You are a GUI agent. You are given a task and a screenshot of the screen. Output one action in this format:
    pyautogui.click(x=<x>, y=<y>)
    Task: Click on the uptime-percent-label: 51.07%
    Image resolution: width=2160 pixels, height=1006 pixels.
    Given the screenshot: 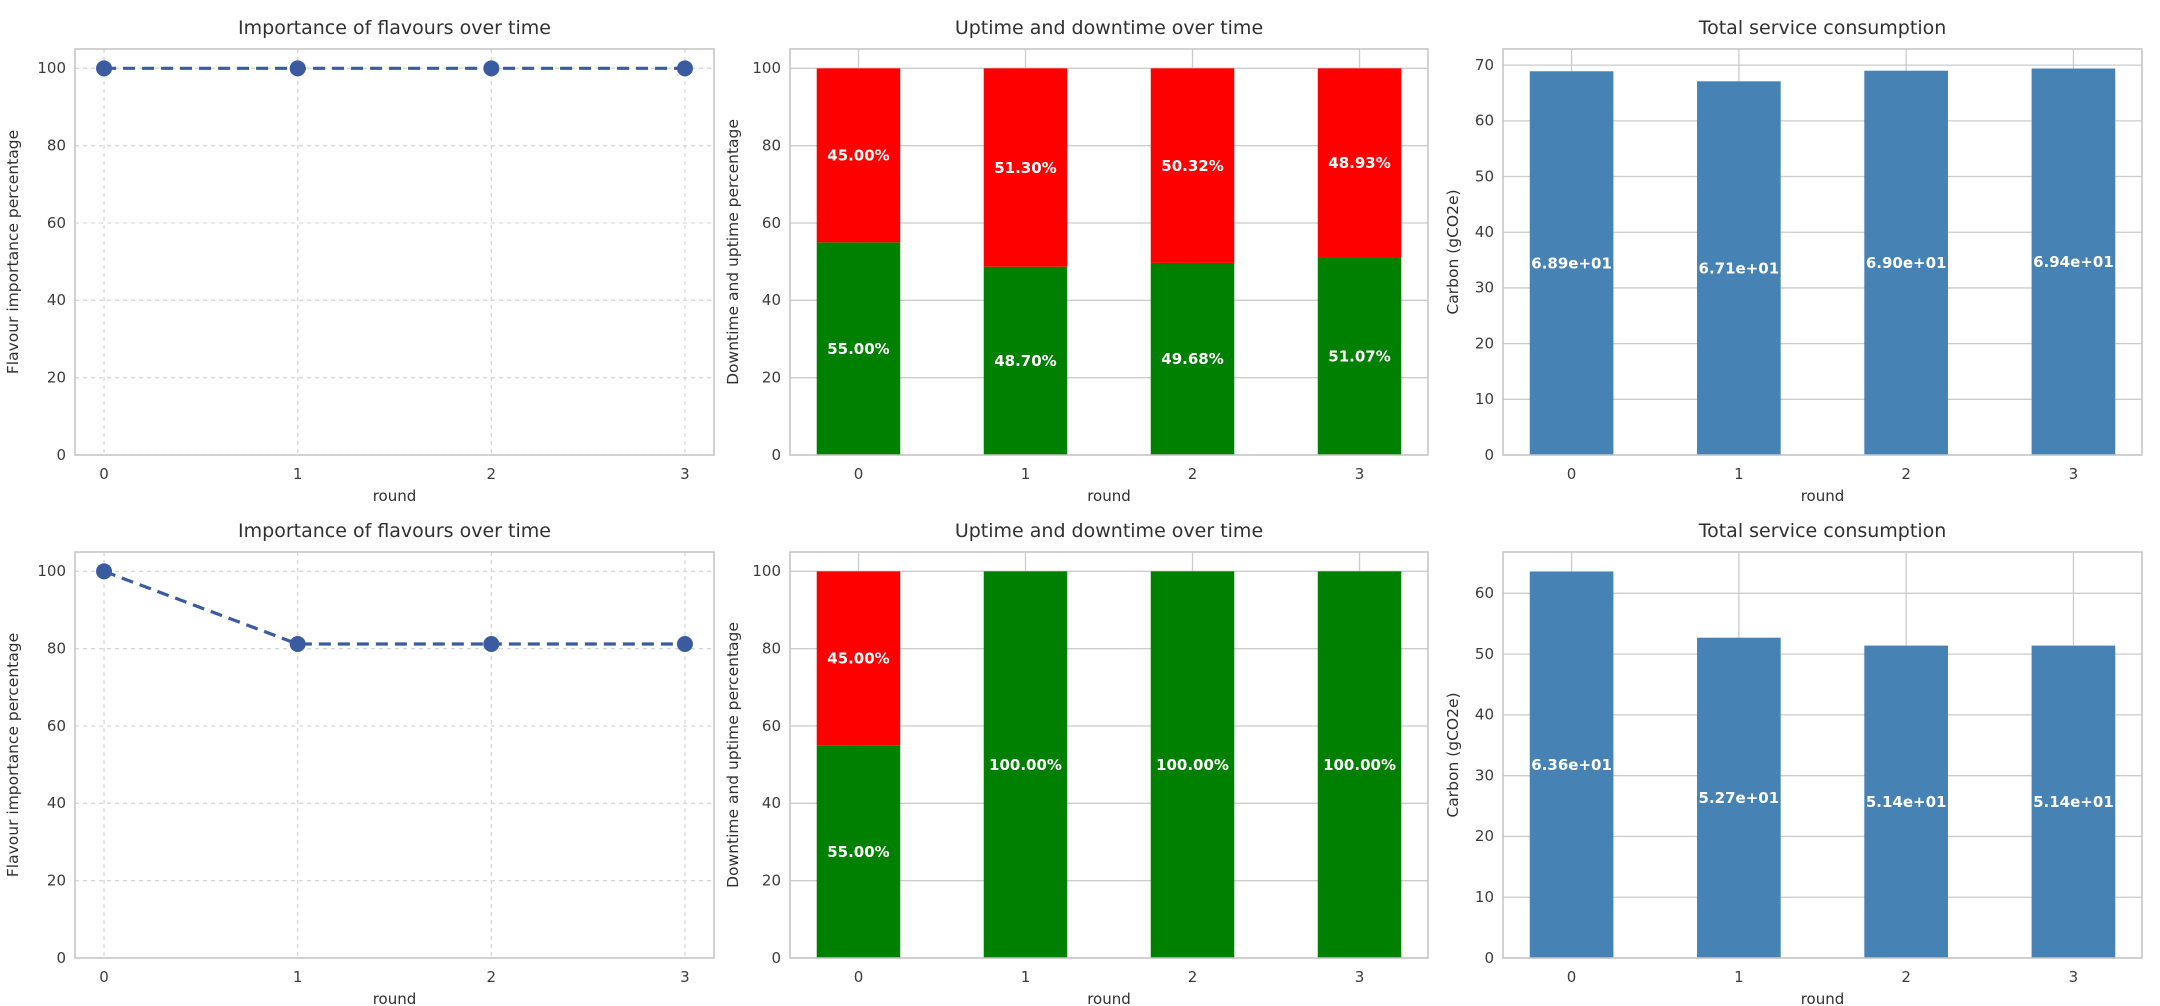 What is the action you would take?
    pyautogui.click(x=1359, y=357)
    